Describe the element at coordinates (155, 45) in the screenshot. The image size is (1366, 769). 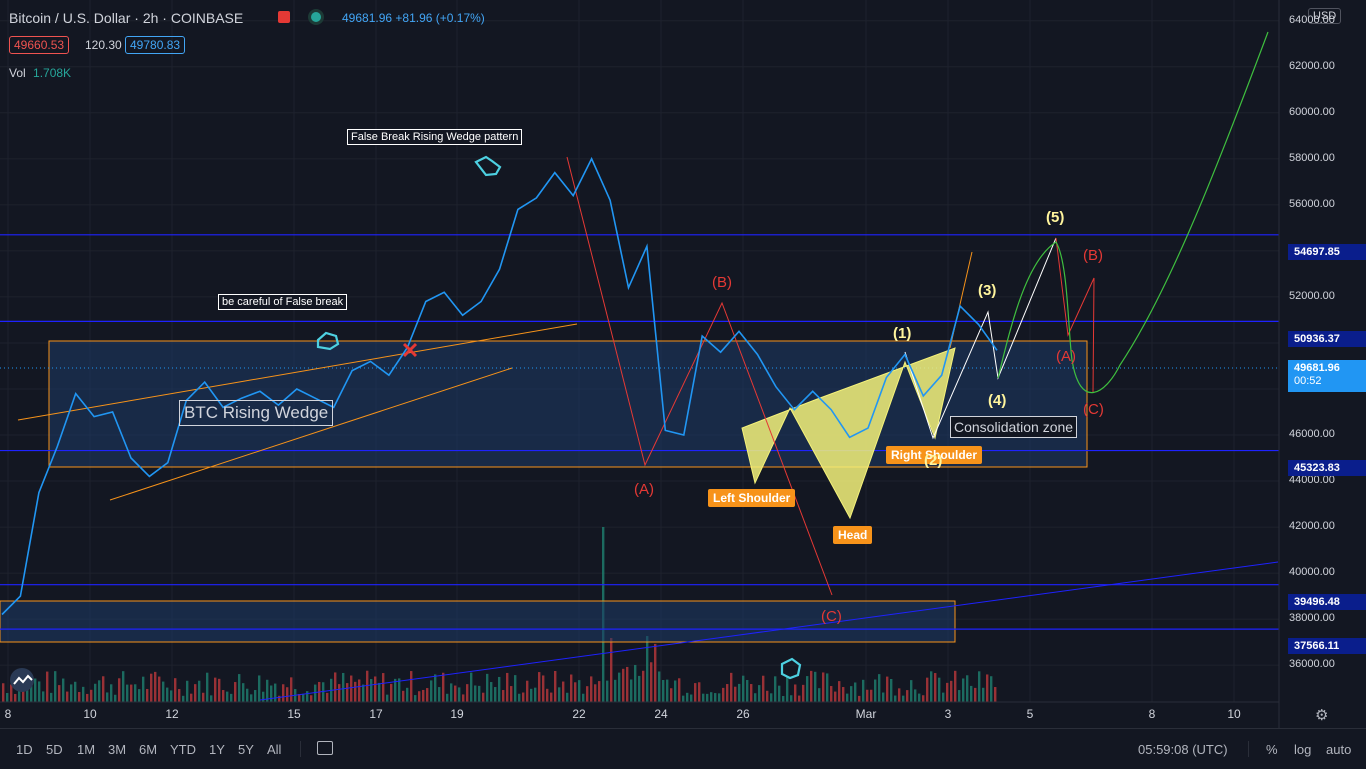
I see `ask-price: 49780.83` at that location.